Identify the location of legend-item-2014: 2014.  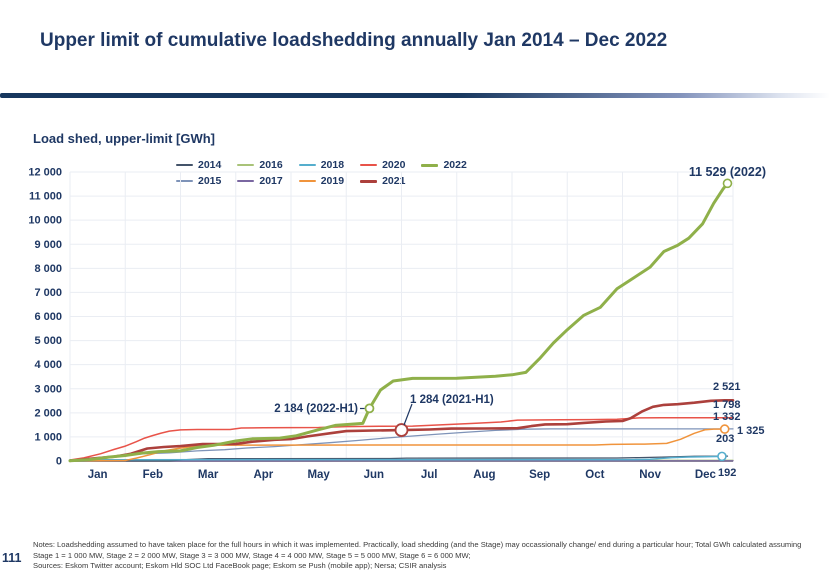
(198, 165).